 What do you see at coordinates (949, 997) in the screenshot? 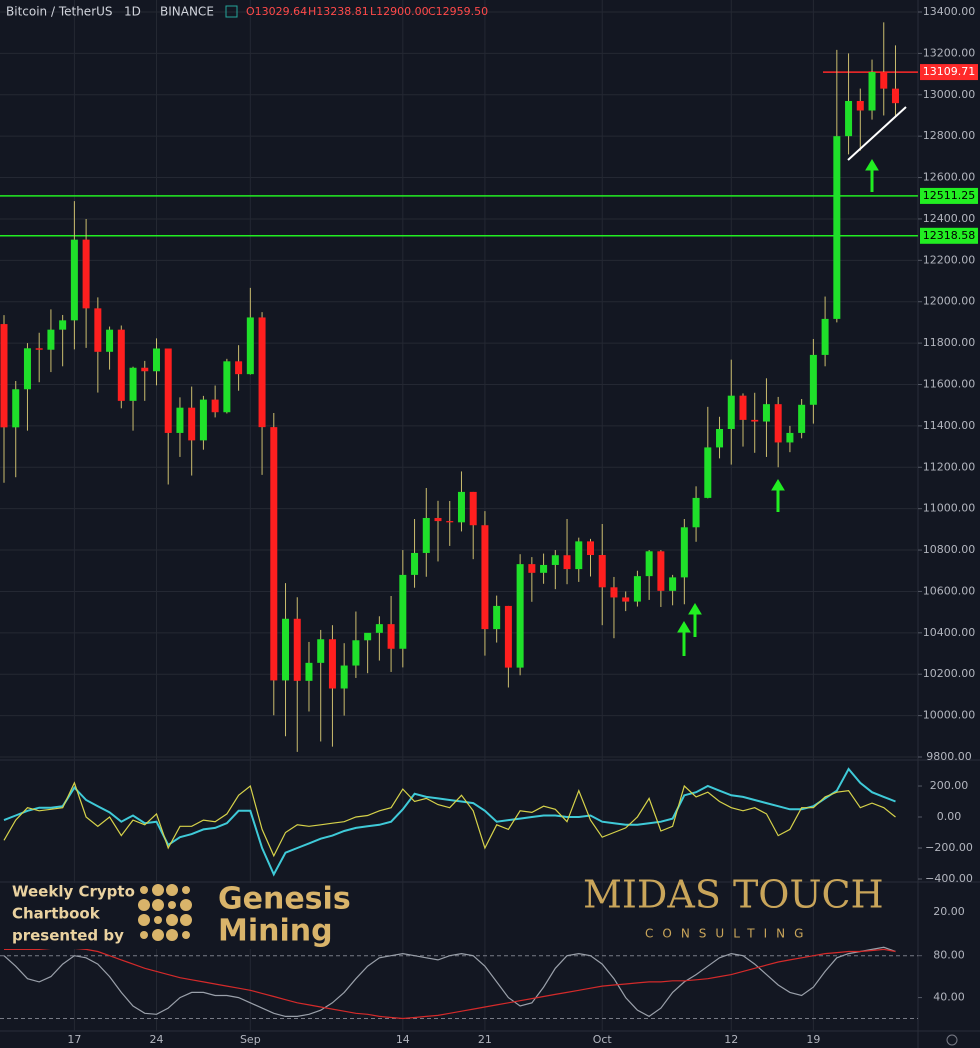
I see `y-tick-label: 40.00` at bounding box center [949, 997].